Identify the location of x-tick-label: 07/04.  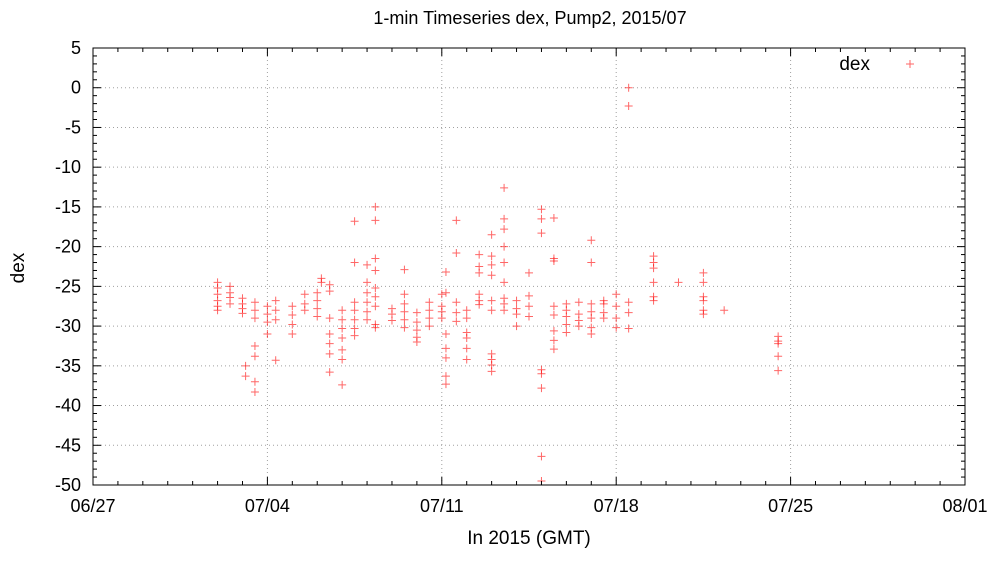
(267, 506).